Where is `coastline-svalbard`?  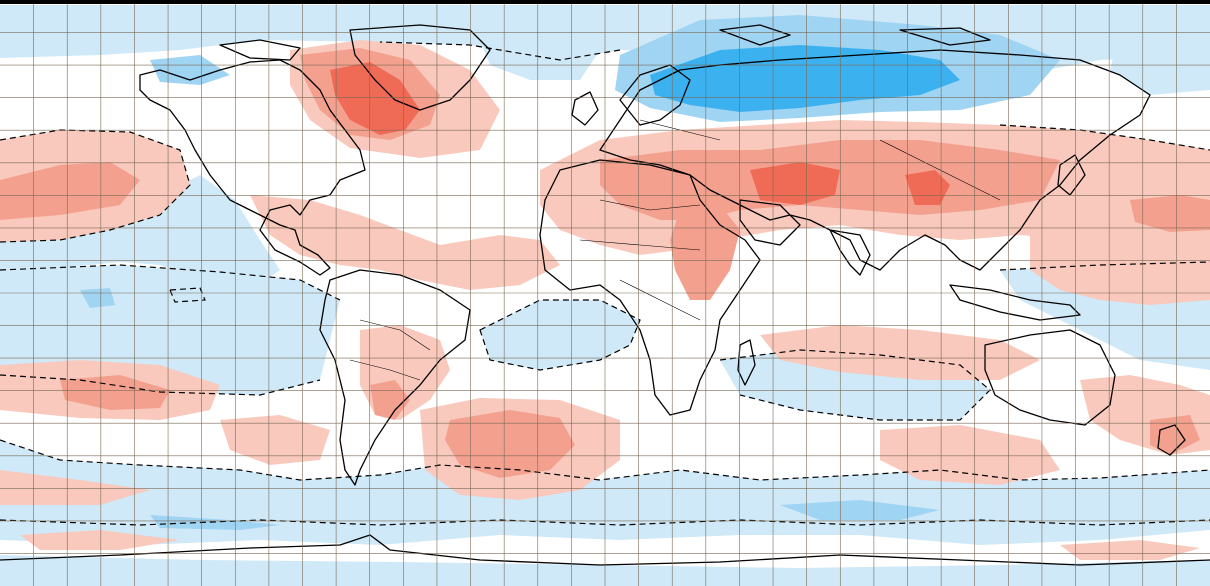 coastline-svalbard is located at coordinates (755, 35).